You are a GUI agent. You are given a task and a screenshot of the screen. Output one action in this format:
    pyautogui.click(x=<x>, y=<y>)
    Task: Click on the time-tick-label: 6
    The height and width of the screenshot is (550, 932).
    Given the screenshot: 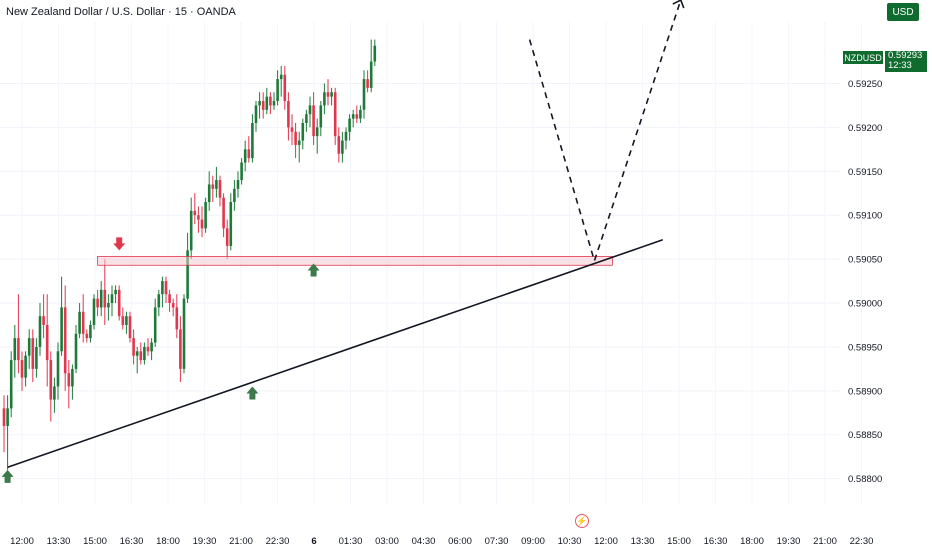 What is the action you would take?
    pyautogui.click(x=313, y=541)
    